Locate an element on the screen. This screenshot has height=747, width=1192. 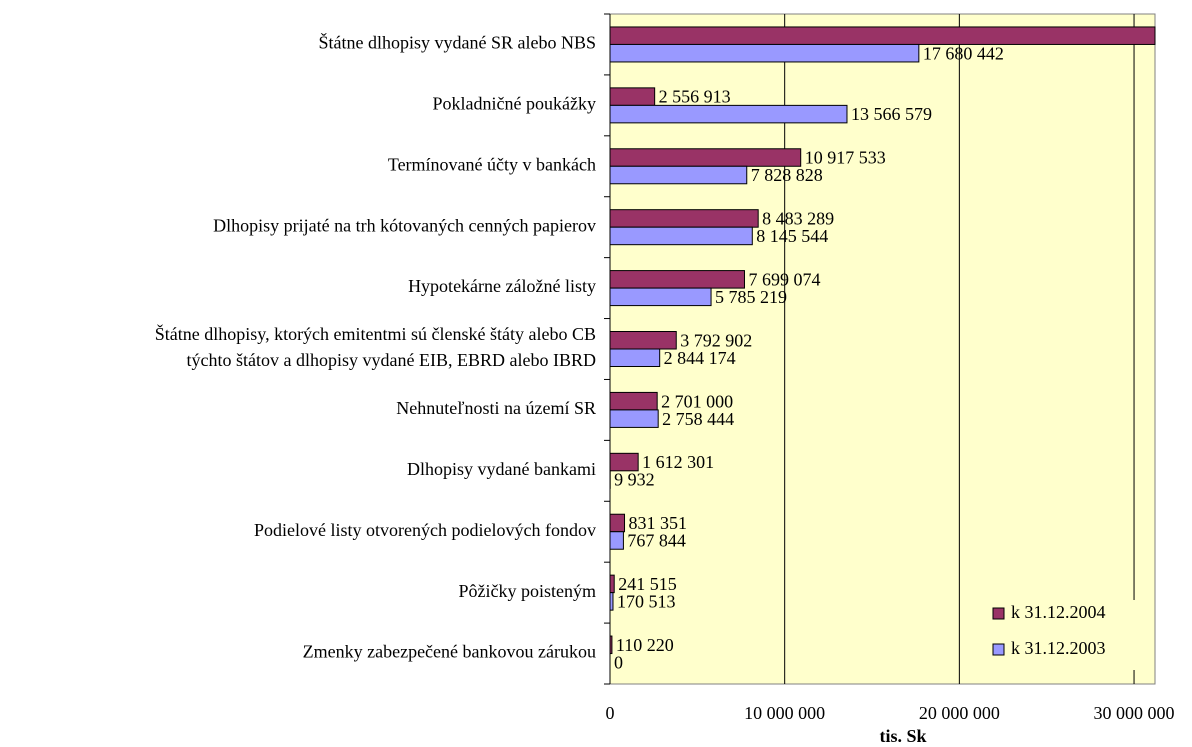
value-label: 2 758 444 is located at coordinates (698, 419).